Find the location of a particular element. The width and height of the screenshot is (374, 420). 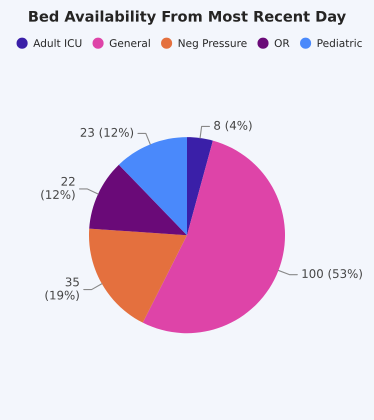

legend-label: Adult ICU is located at coordinates (57, 43).